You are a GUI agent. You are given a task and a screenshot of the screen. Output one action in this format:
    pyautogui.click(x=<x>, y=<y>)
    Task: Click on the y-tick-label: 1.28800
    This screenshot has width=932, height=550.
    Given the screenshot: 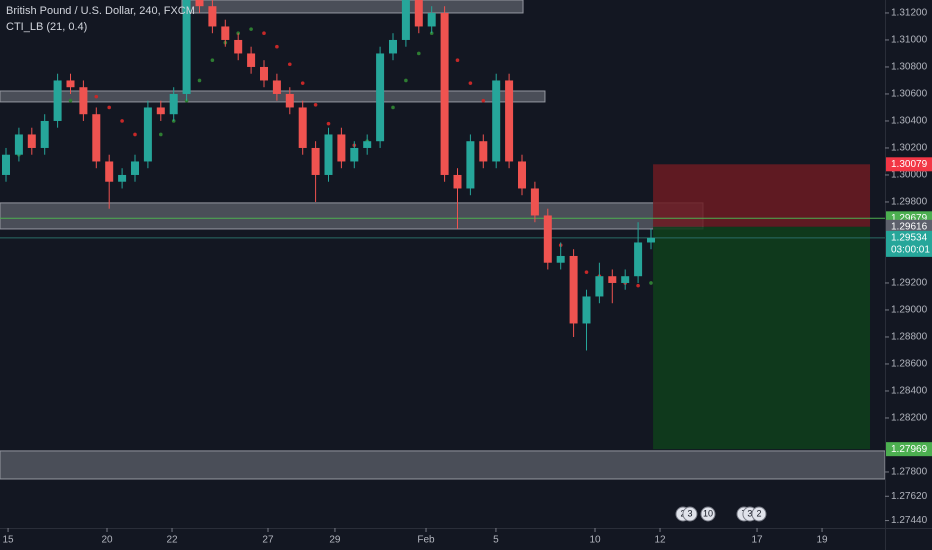 What is the action you would take?
    pyautogui.click(x=909, y=337)
    